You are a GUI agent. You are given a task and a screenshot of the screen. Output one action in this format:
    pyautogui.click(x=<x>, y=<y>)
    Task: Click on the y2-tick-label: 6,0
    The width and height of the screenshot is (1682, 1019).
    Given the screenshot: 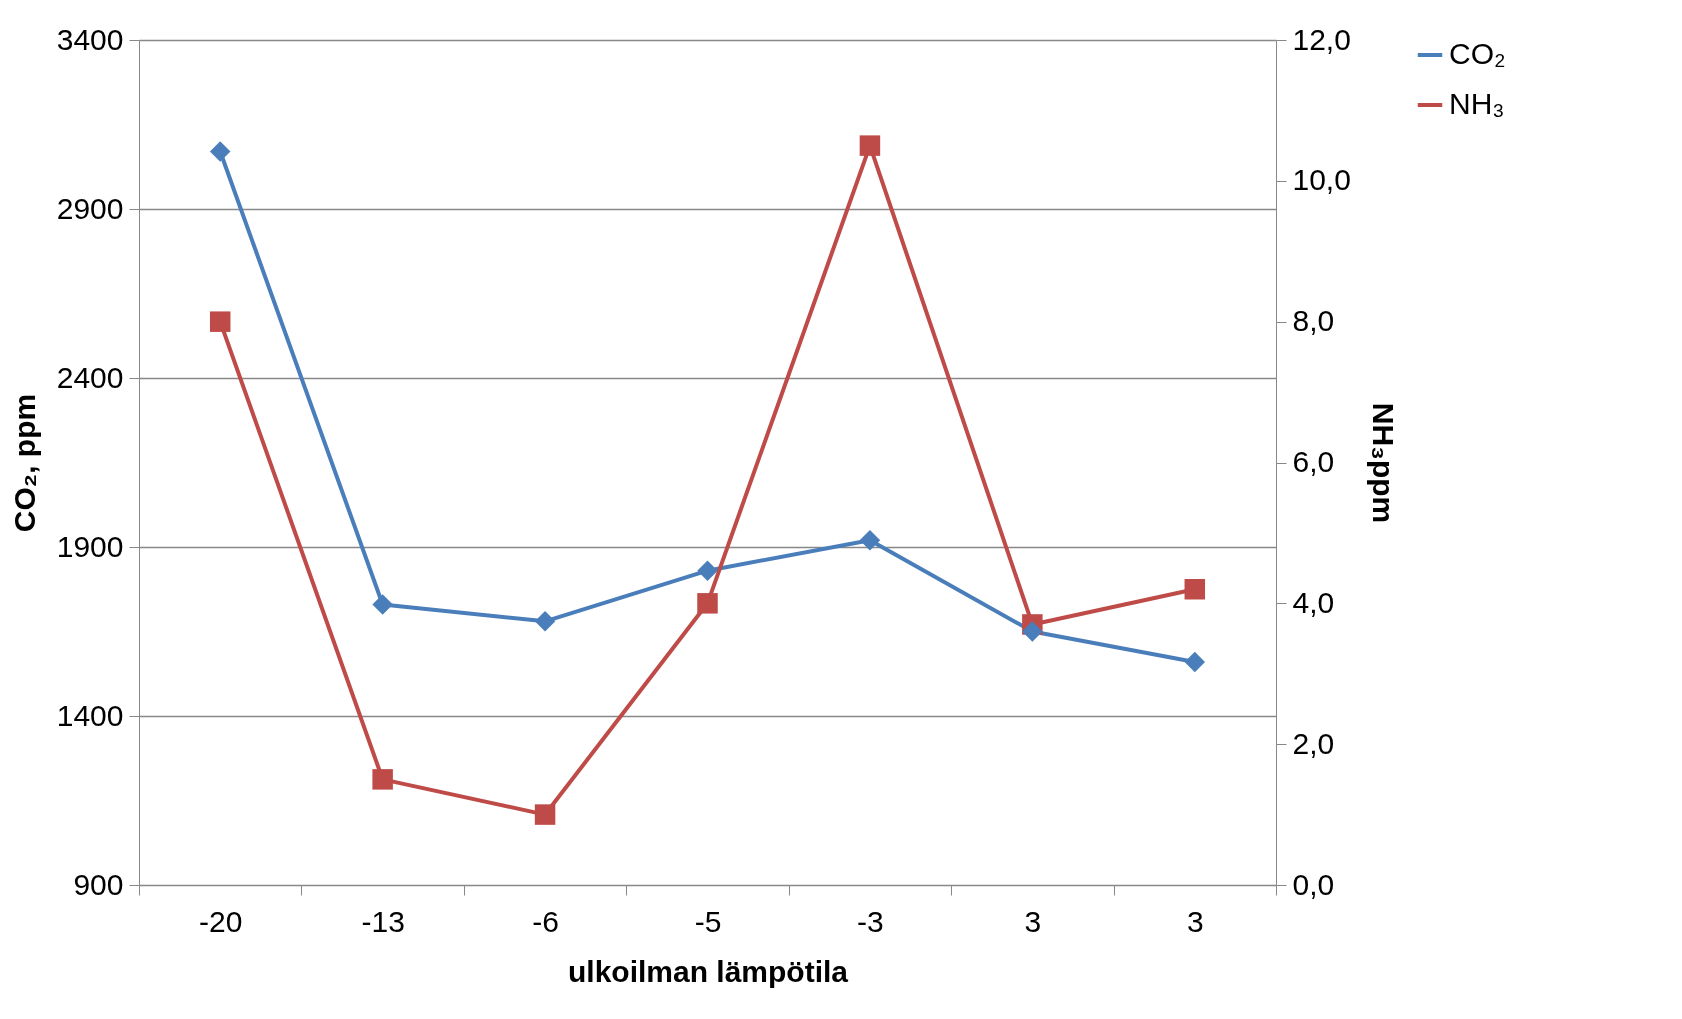 What is the action you would take?
    pyautogui.click(x=1313, y=461)
    